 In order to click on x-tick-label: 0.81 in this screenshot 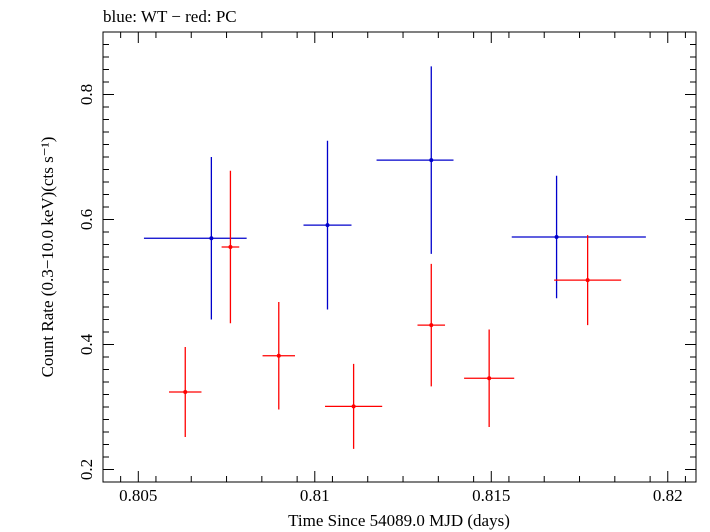, I will do `click(315, 495)`.